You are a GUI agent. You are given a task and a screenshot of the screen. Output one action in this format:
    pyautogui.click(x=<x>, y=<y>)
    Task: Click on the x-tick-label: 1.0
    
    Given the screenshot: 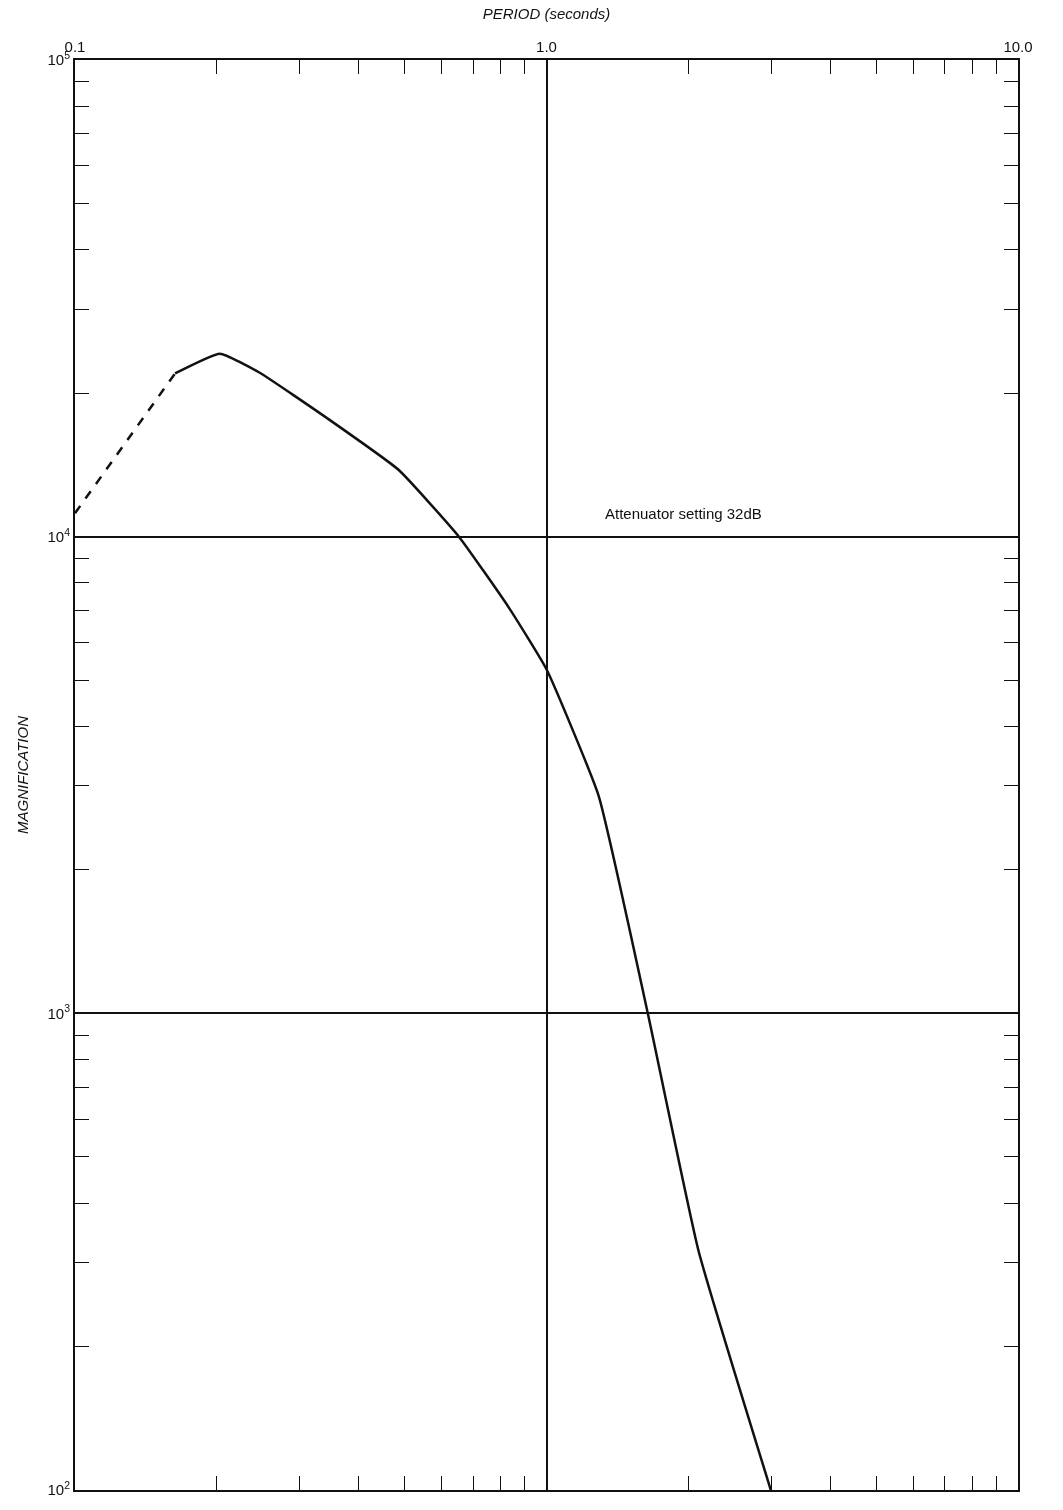 What is the action you would take?
    pyautogui.click(x=546, y=46)
    